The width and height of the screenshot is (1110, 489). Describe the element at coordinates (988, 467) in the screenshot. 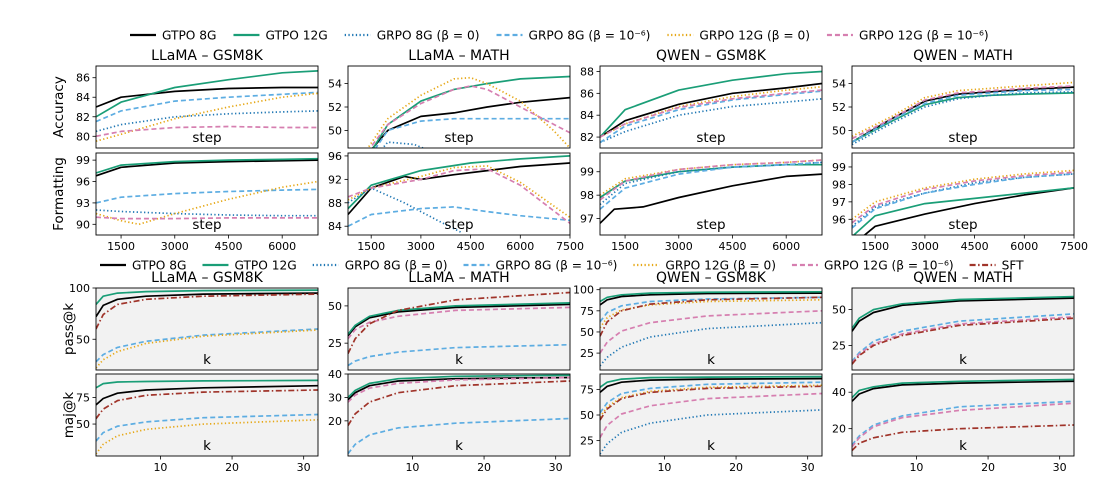

I see `x-tick-label: 20` at that location.